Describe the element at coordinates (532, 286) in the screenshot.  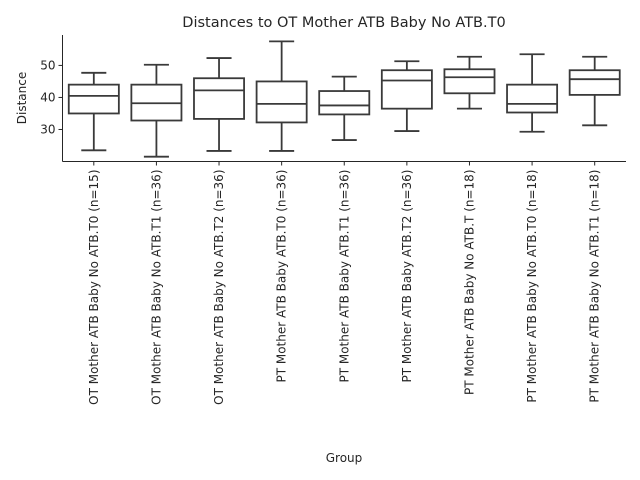
I see `x-tick-label: PT Mother ATB Baby No ATB.T0 (n=18)` at that location.